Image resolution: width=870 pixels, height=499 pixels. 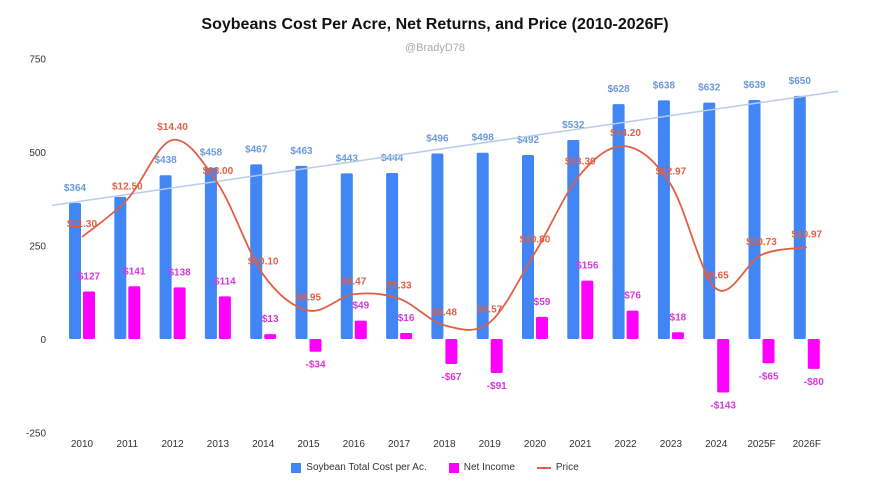 What do you see at coordinates (399, 286) in the screenshot?
I see `price-data-label: $9.33` at bounding box center [399, 286].